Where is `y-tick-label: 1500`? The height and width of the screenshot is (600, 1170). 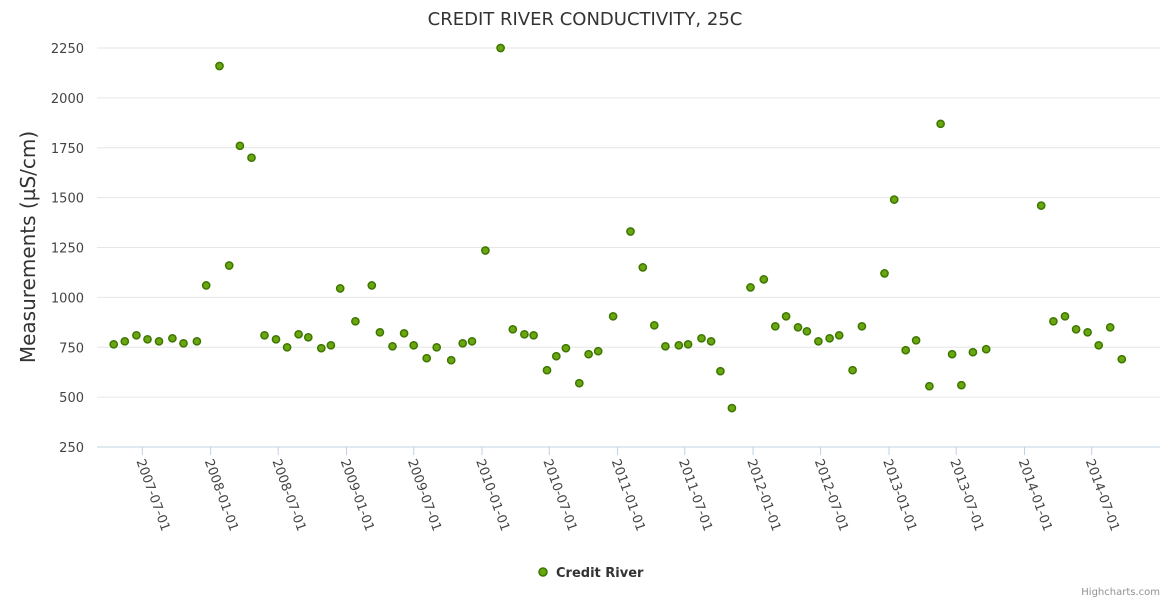 y-tick-label: 1500 is located at coordinates (67, 199).